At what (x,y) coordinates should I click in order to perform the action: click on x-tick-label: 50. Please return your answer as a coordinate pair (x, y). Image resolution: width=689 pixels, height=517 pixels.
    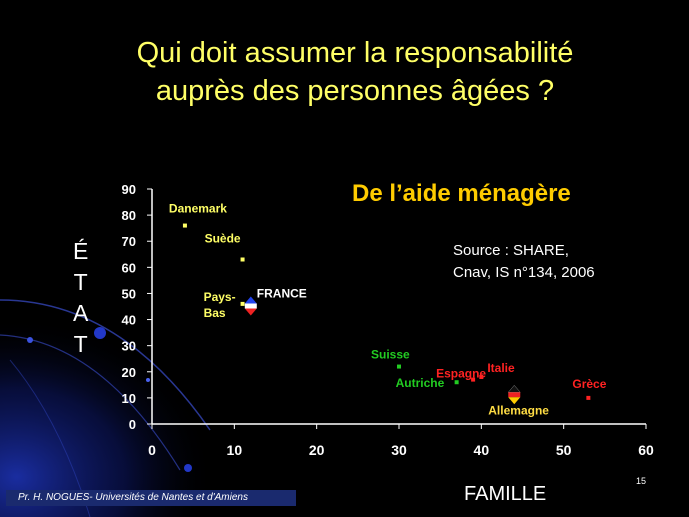
    Looking at the image, I should click on (564, 450).